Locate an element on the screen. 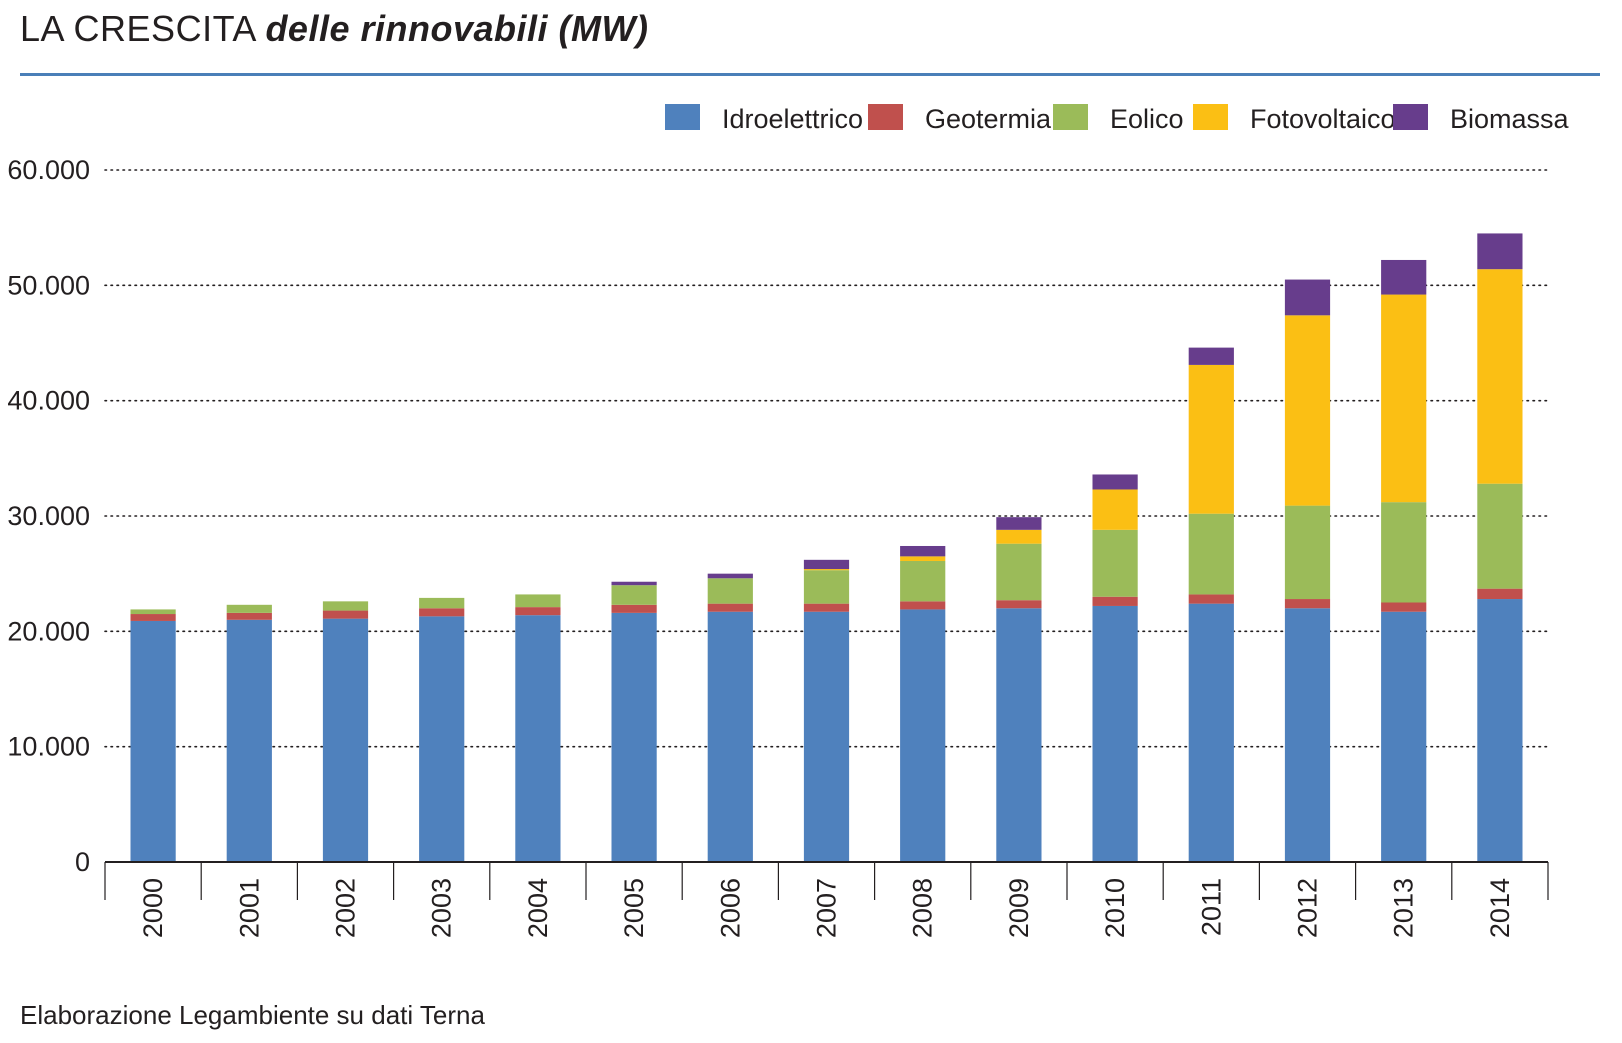 The image size is (1622, 1043). x-tick-label: 2013 is located at coordinates (1404, 908).